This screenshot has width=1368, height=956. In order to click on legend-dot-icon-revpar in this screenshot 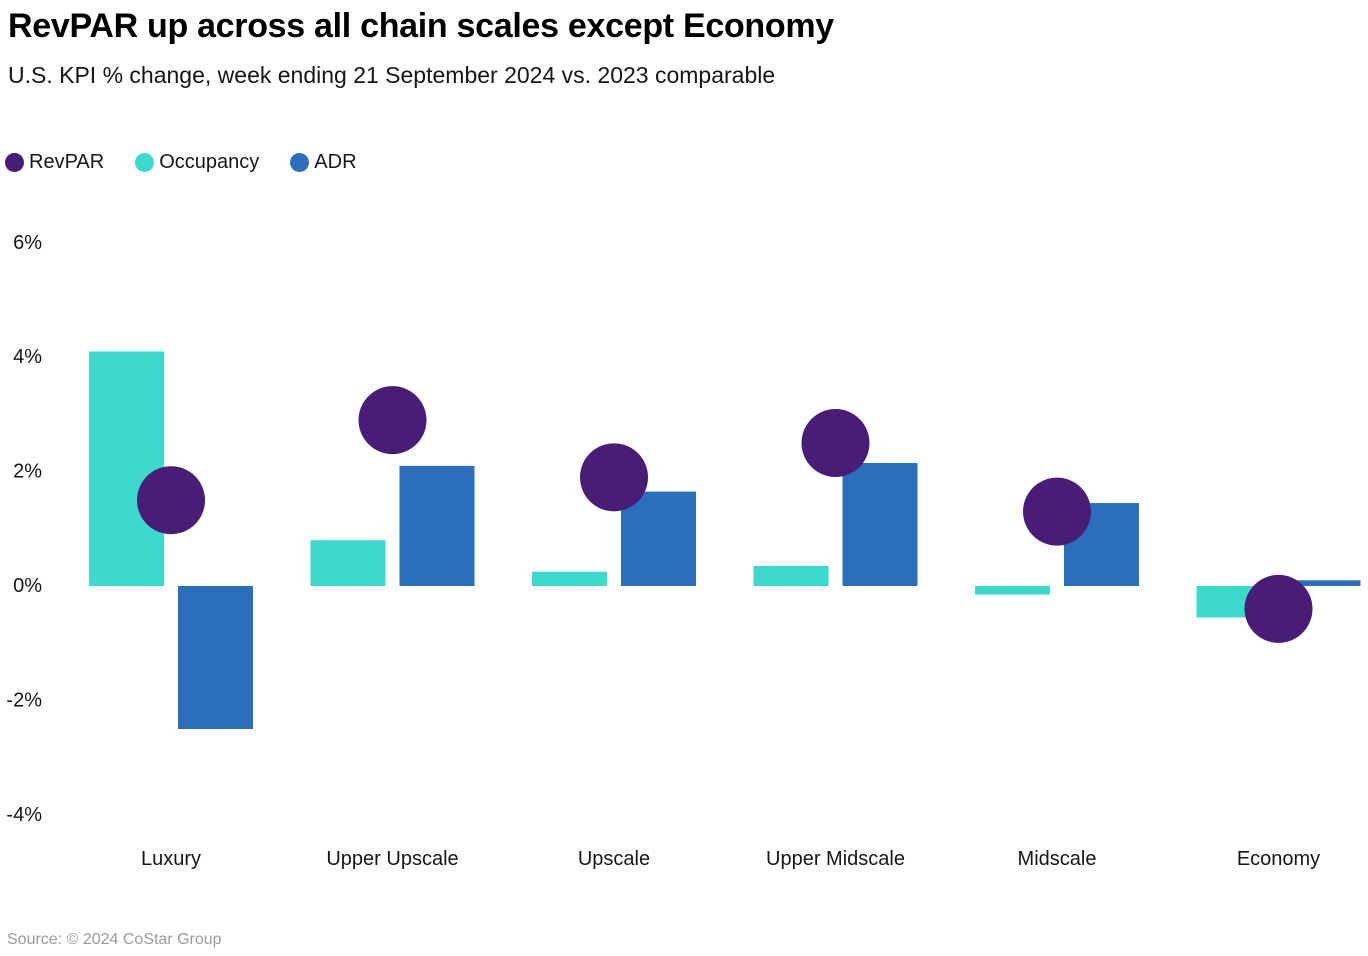, I will do `click(14, 162)`.